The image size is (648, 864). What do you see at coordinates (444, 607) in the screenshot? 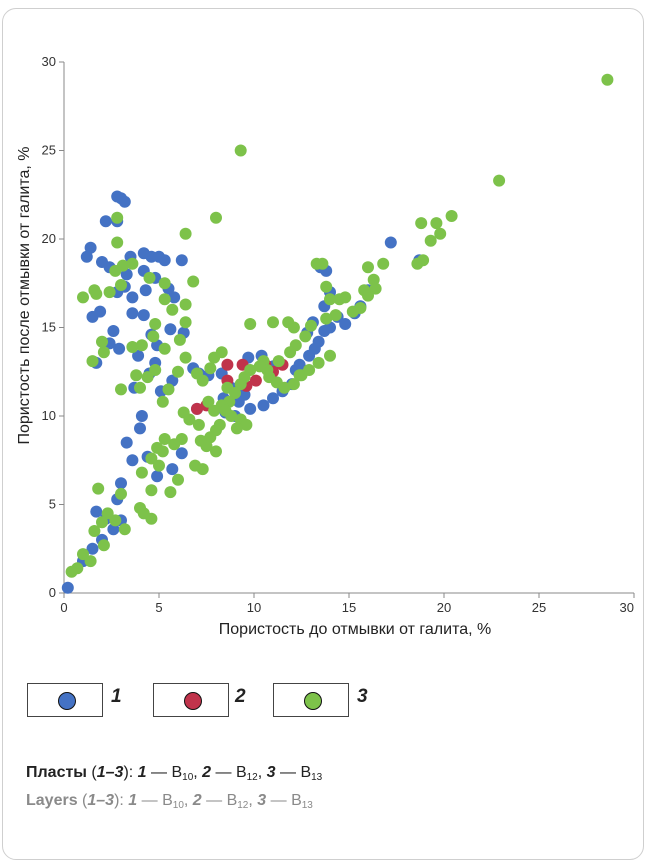
I see `x-tick-label: 20` at bounding box center [444, 607].